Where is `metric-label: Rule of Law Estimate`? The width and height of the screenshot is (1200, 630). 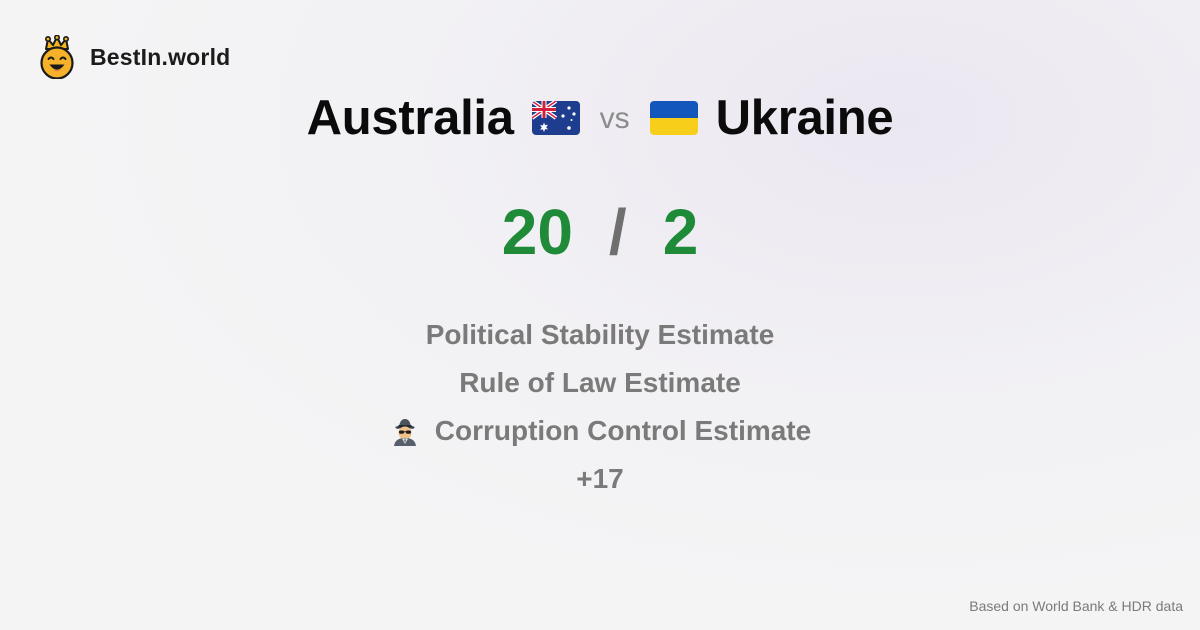
metric-label: Rule of Law Estimate is located at coordinates (600, 382).